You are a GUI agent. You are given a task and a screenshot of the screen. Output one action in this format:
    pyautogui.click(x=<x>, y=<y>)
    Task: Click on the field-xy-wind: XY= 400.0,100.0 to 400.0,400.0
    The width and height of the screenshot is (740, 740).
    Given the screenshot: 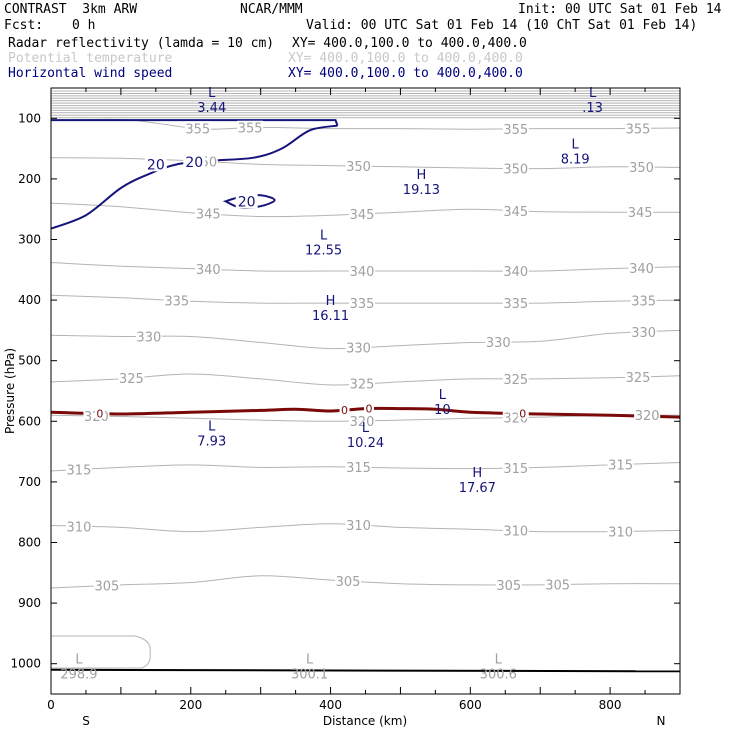 What is the action you would take?
    pyautogui.click(x=405, y=73)
    